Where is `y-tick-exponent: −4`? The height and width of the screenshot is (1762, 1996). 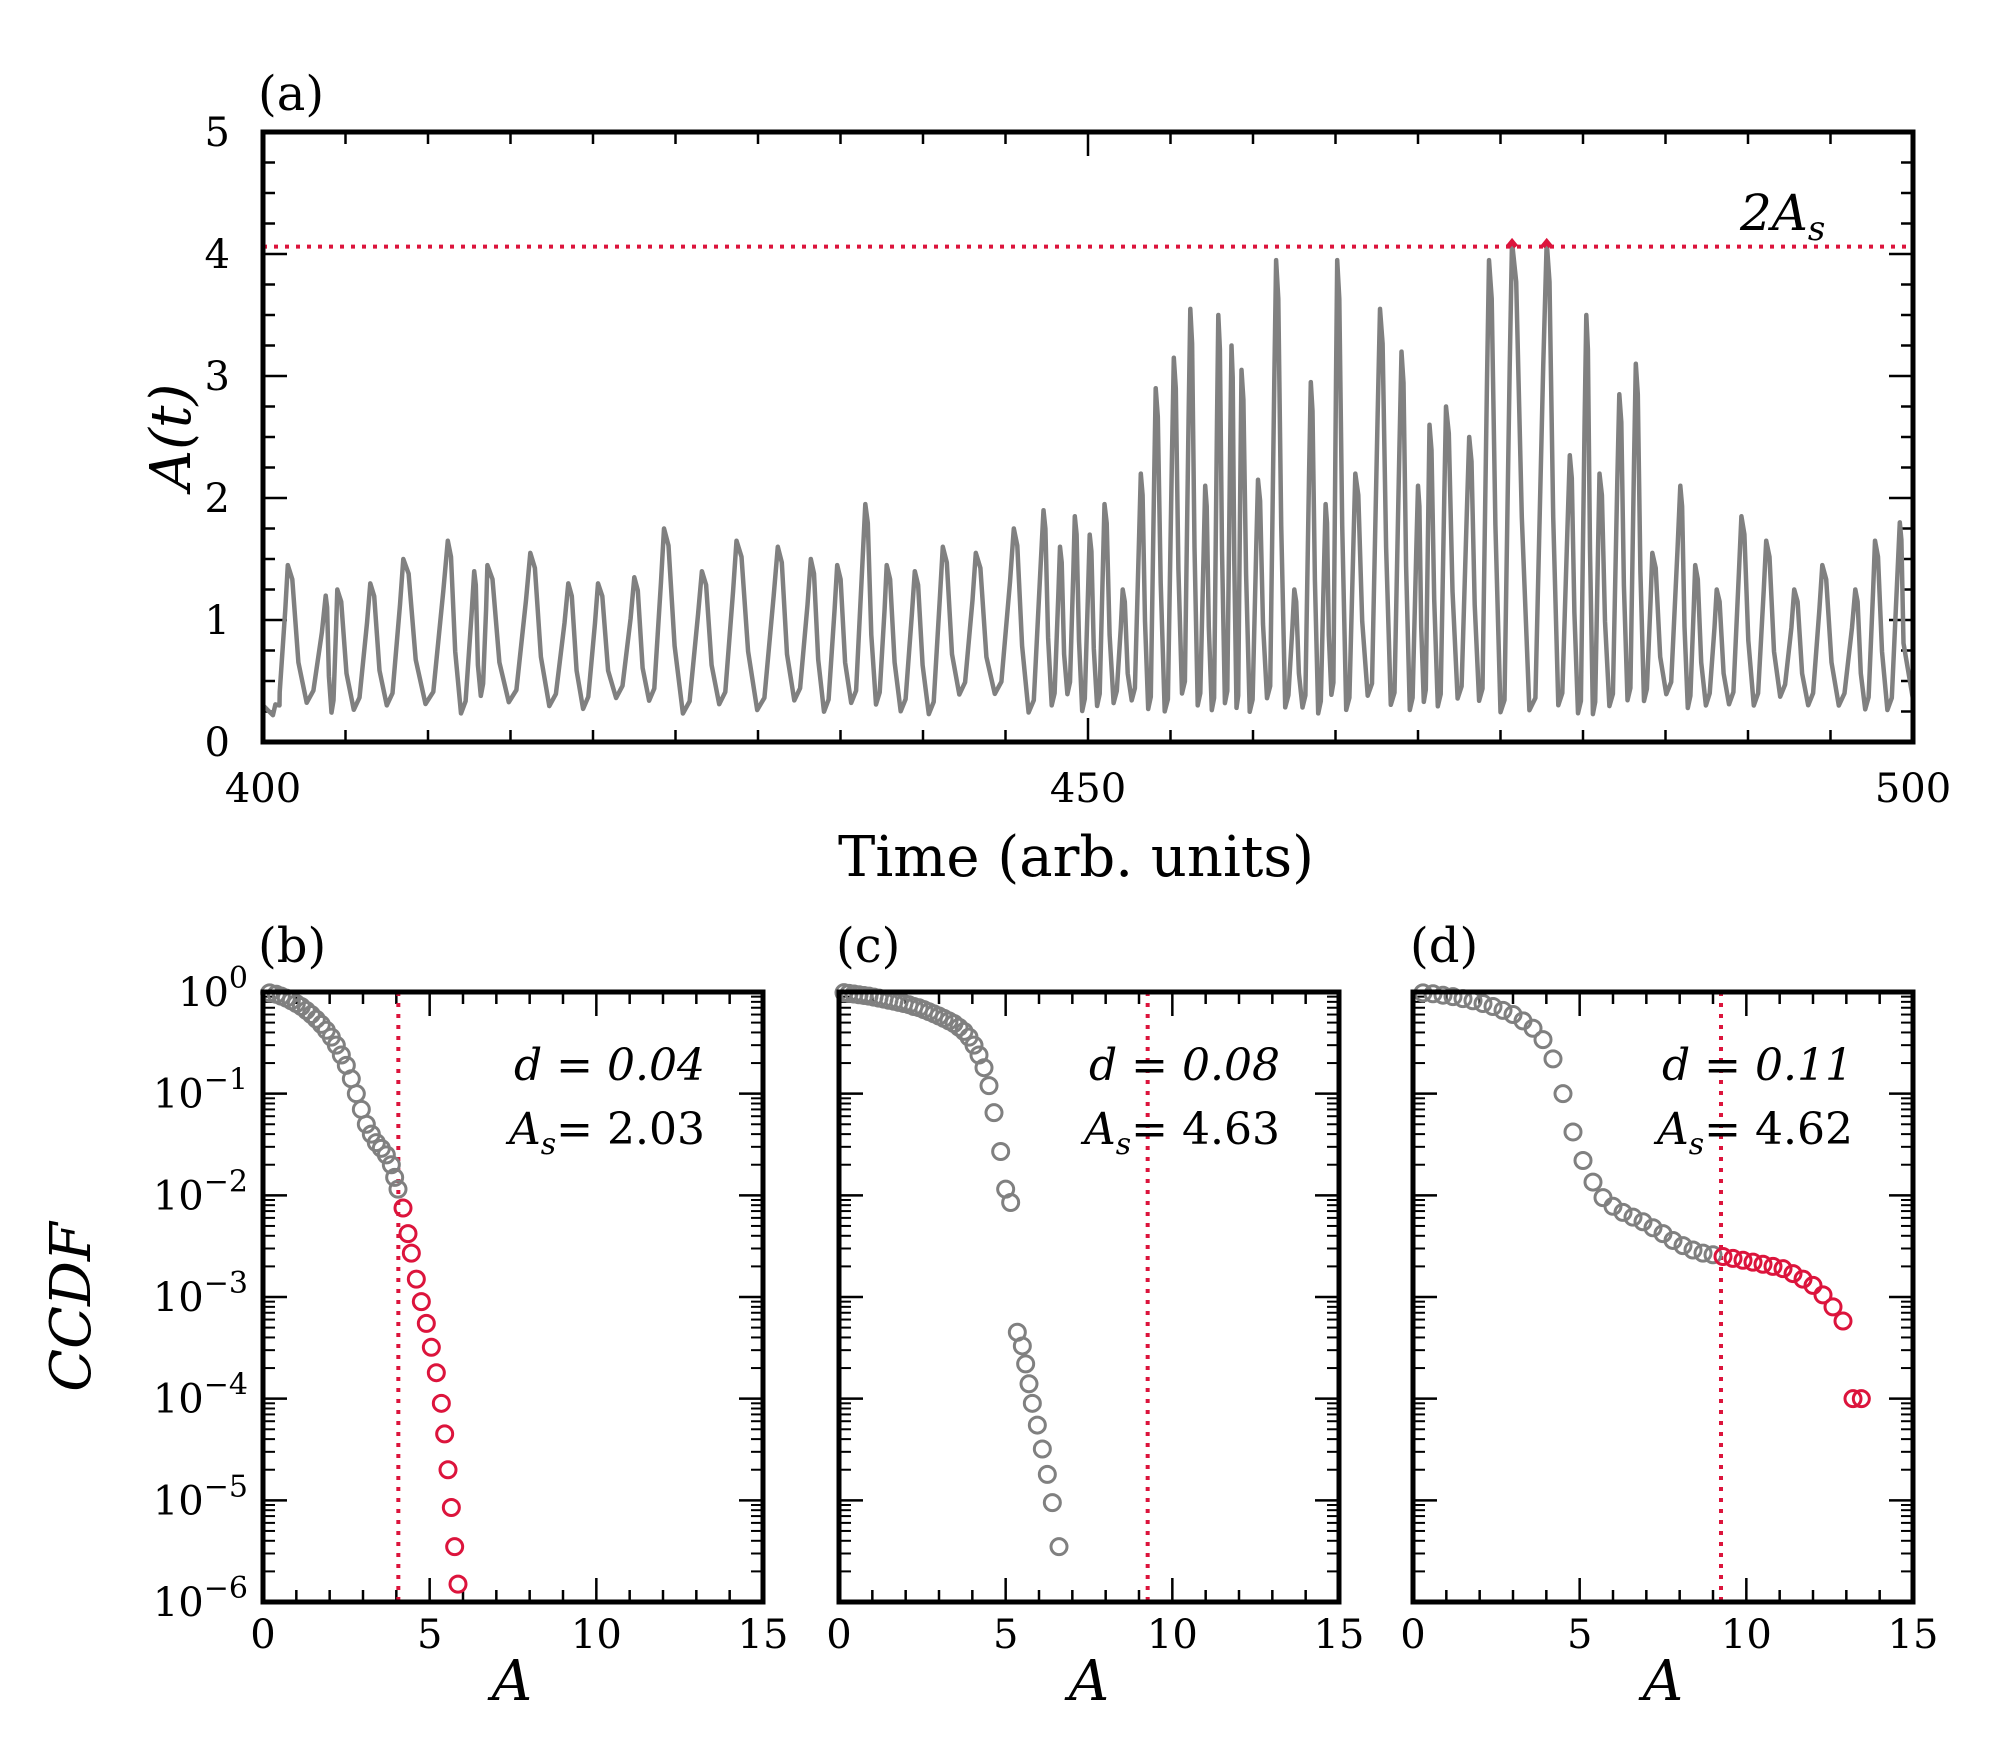
y-tick-exponent: −4 is located at coordinates (226, 1385).